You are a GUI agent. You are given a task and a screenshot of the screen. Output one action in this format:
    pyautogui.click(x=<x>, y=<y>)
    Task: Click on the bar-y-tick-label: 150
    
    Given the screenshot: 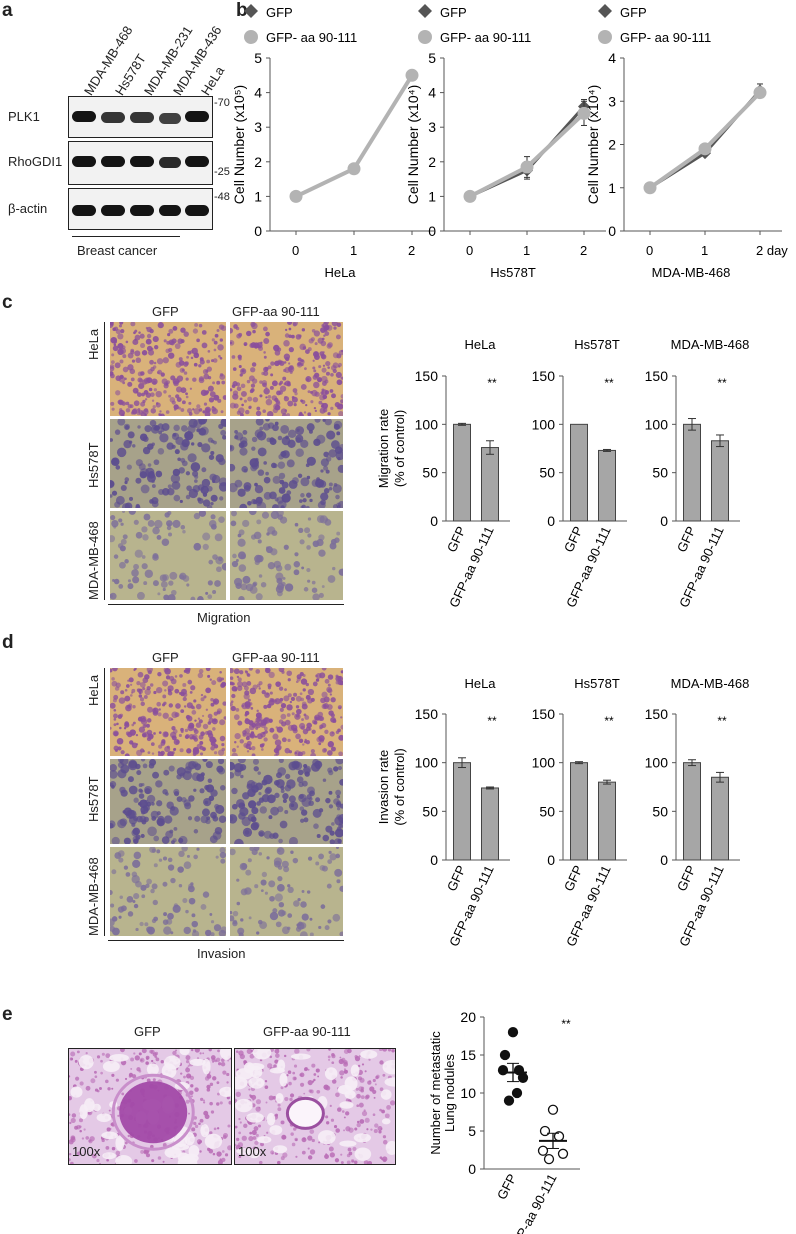 What is the action you would take?
    pyautogui.click(x=657, y=714)
    